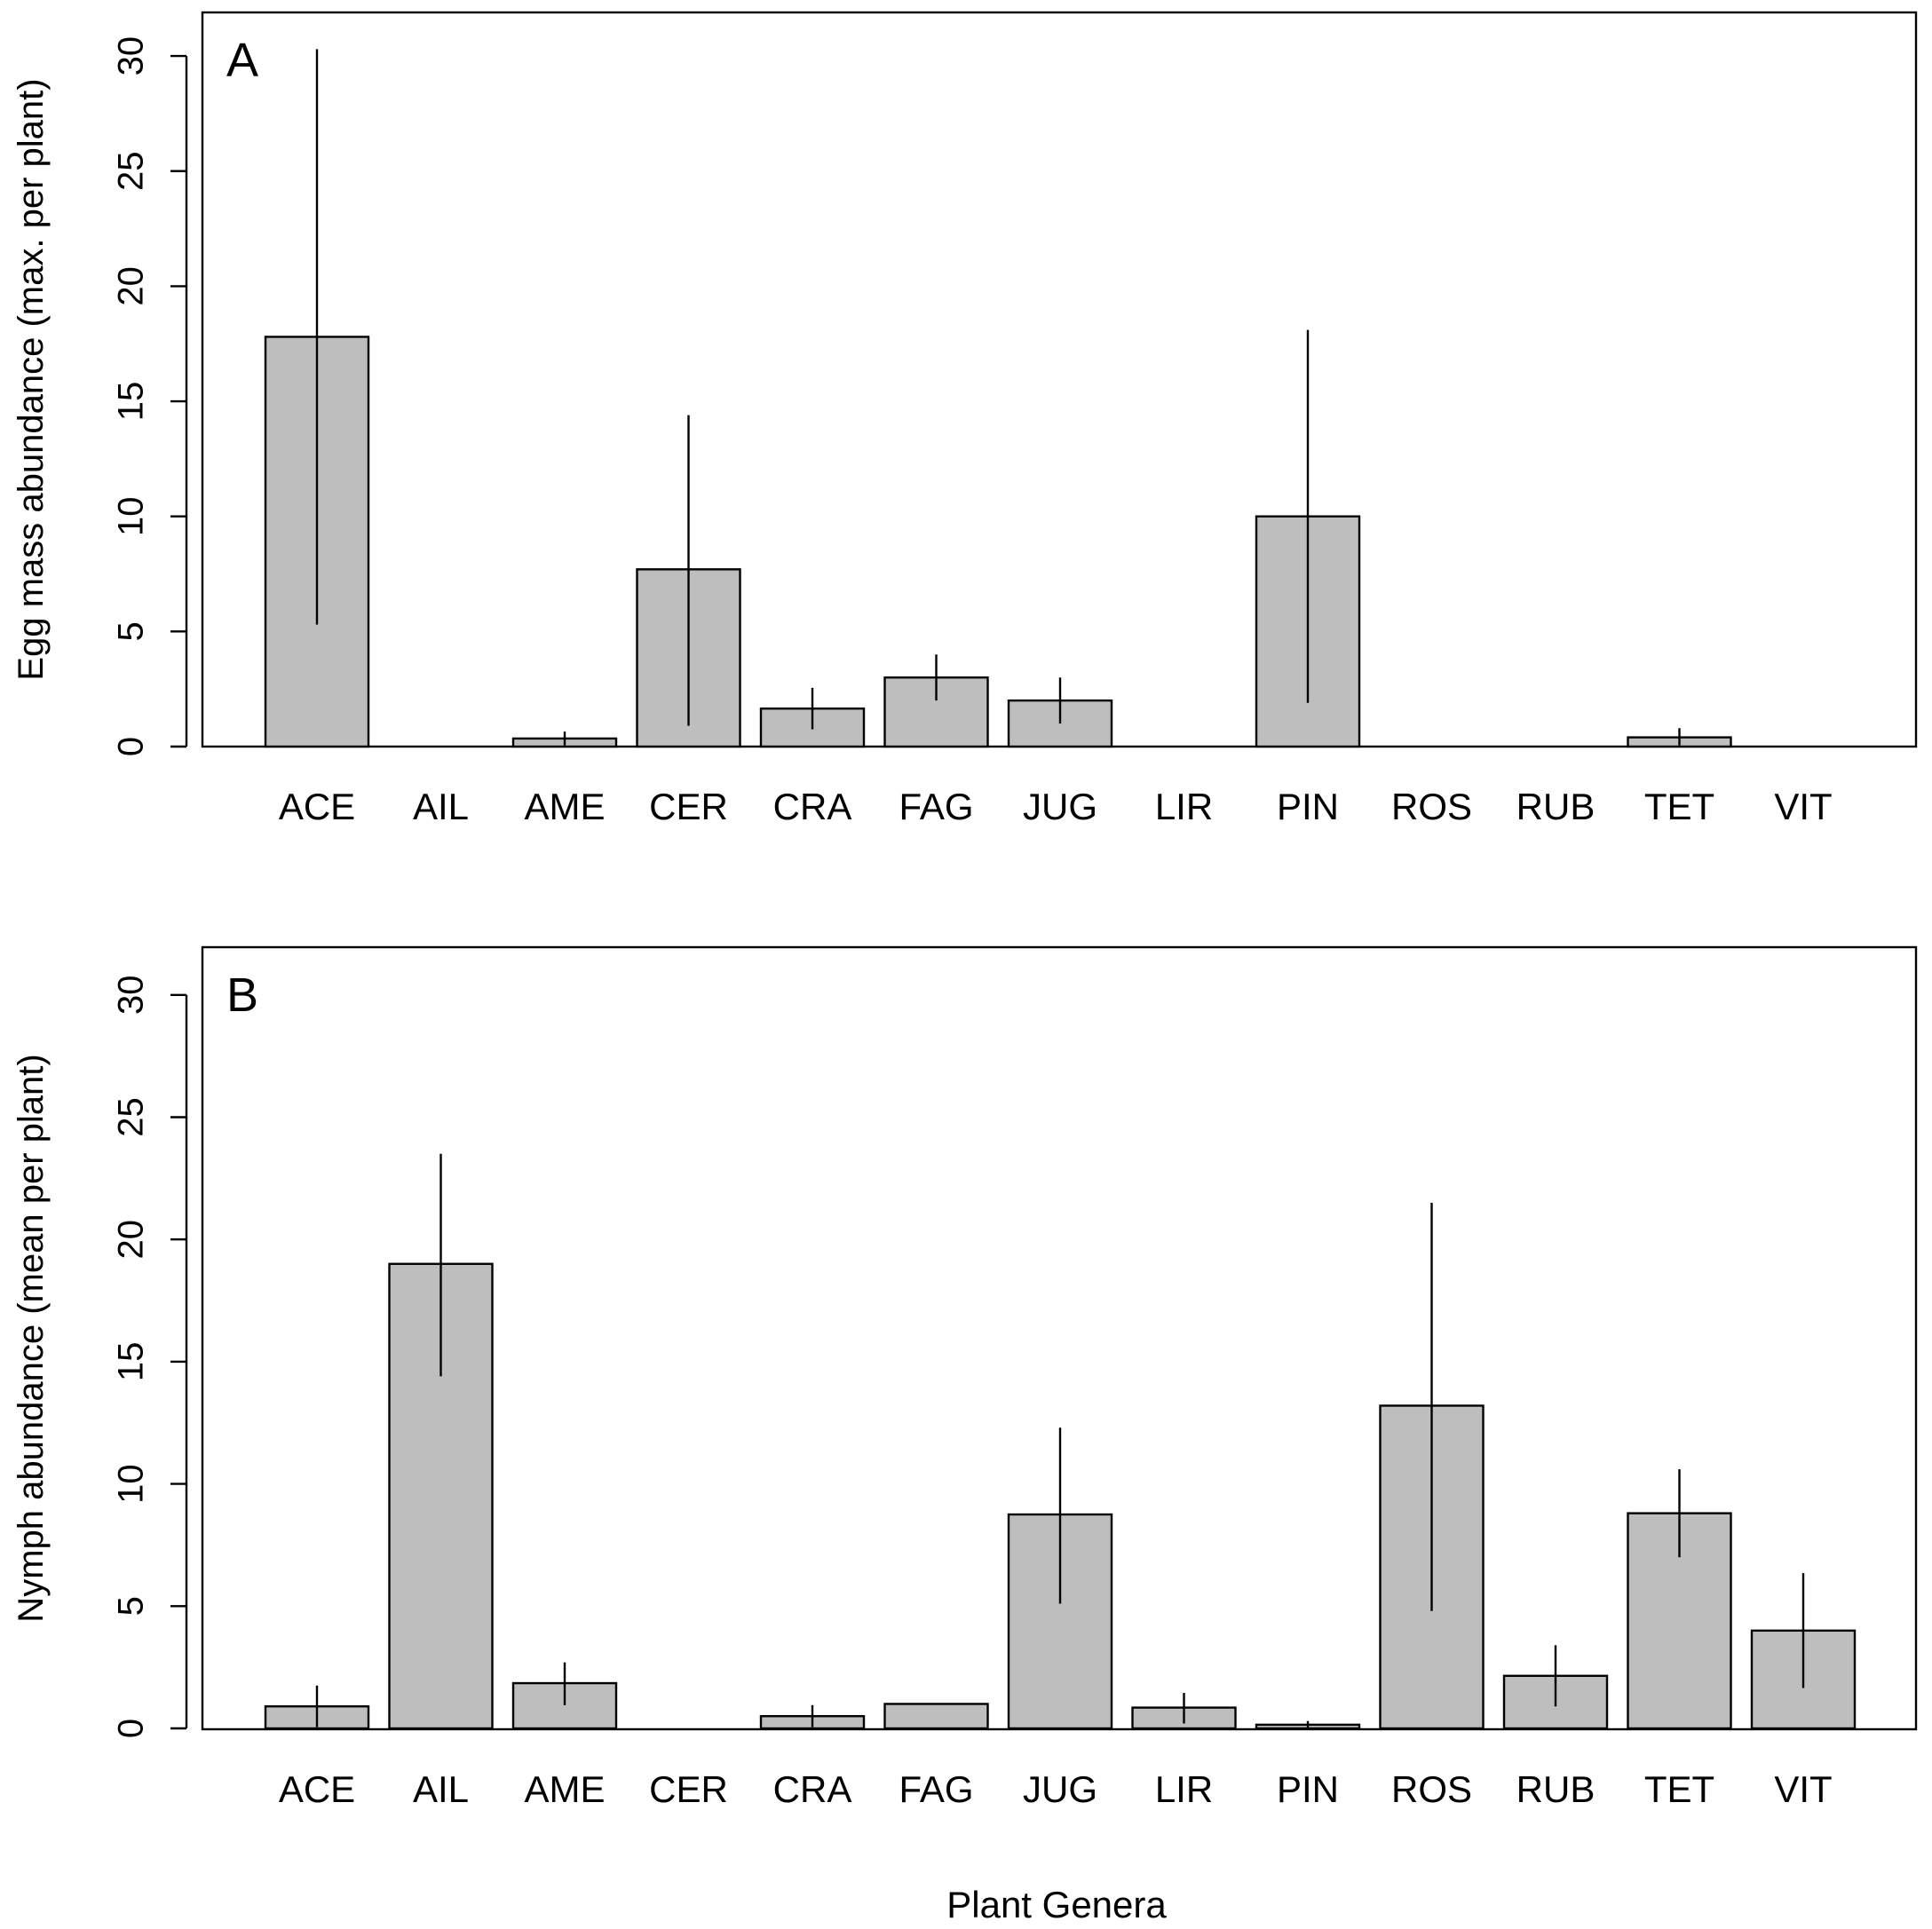 The image size is (1932, 1929). Describe the element at coordinates (936, 1716) in the screenshot. I see `bar-fag` at that location.